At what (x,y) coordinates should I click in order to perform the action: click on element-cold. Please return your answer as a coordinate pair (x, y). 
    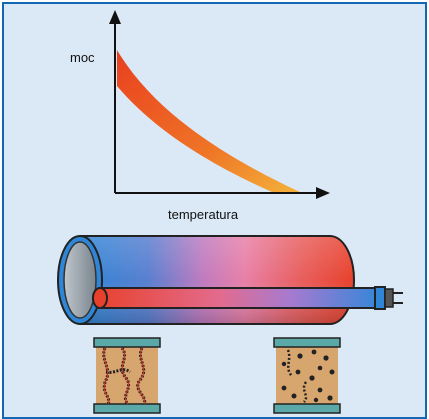
    Looking at the image, I should click on (127, 375).